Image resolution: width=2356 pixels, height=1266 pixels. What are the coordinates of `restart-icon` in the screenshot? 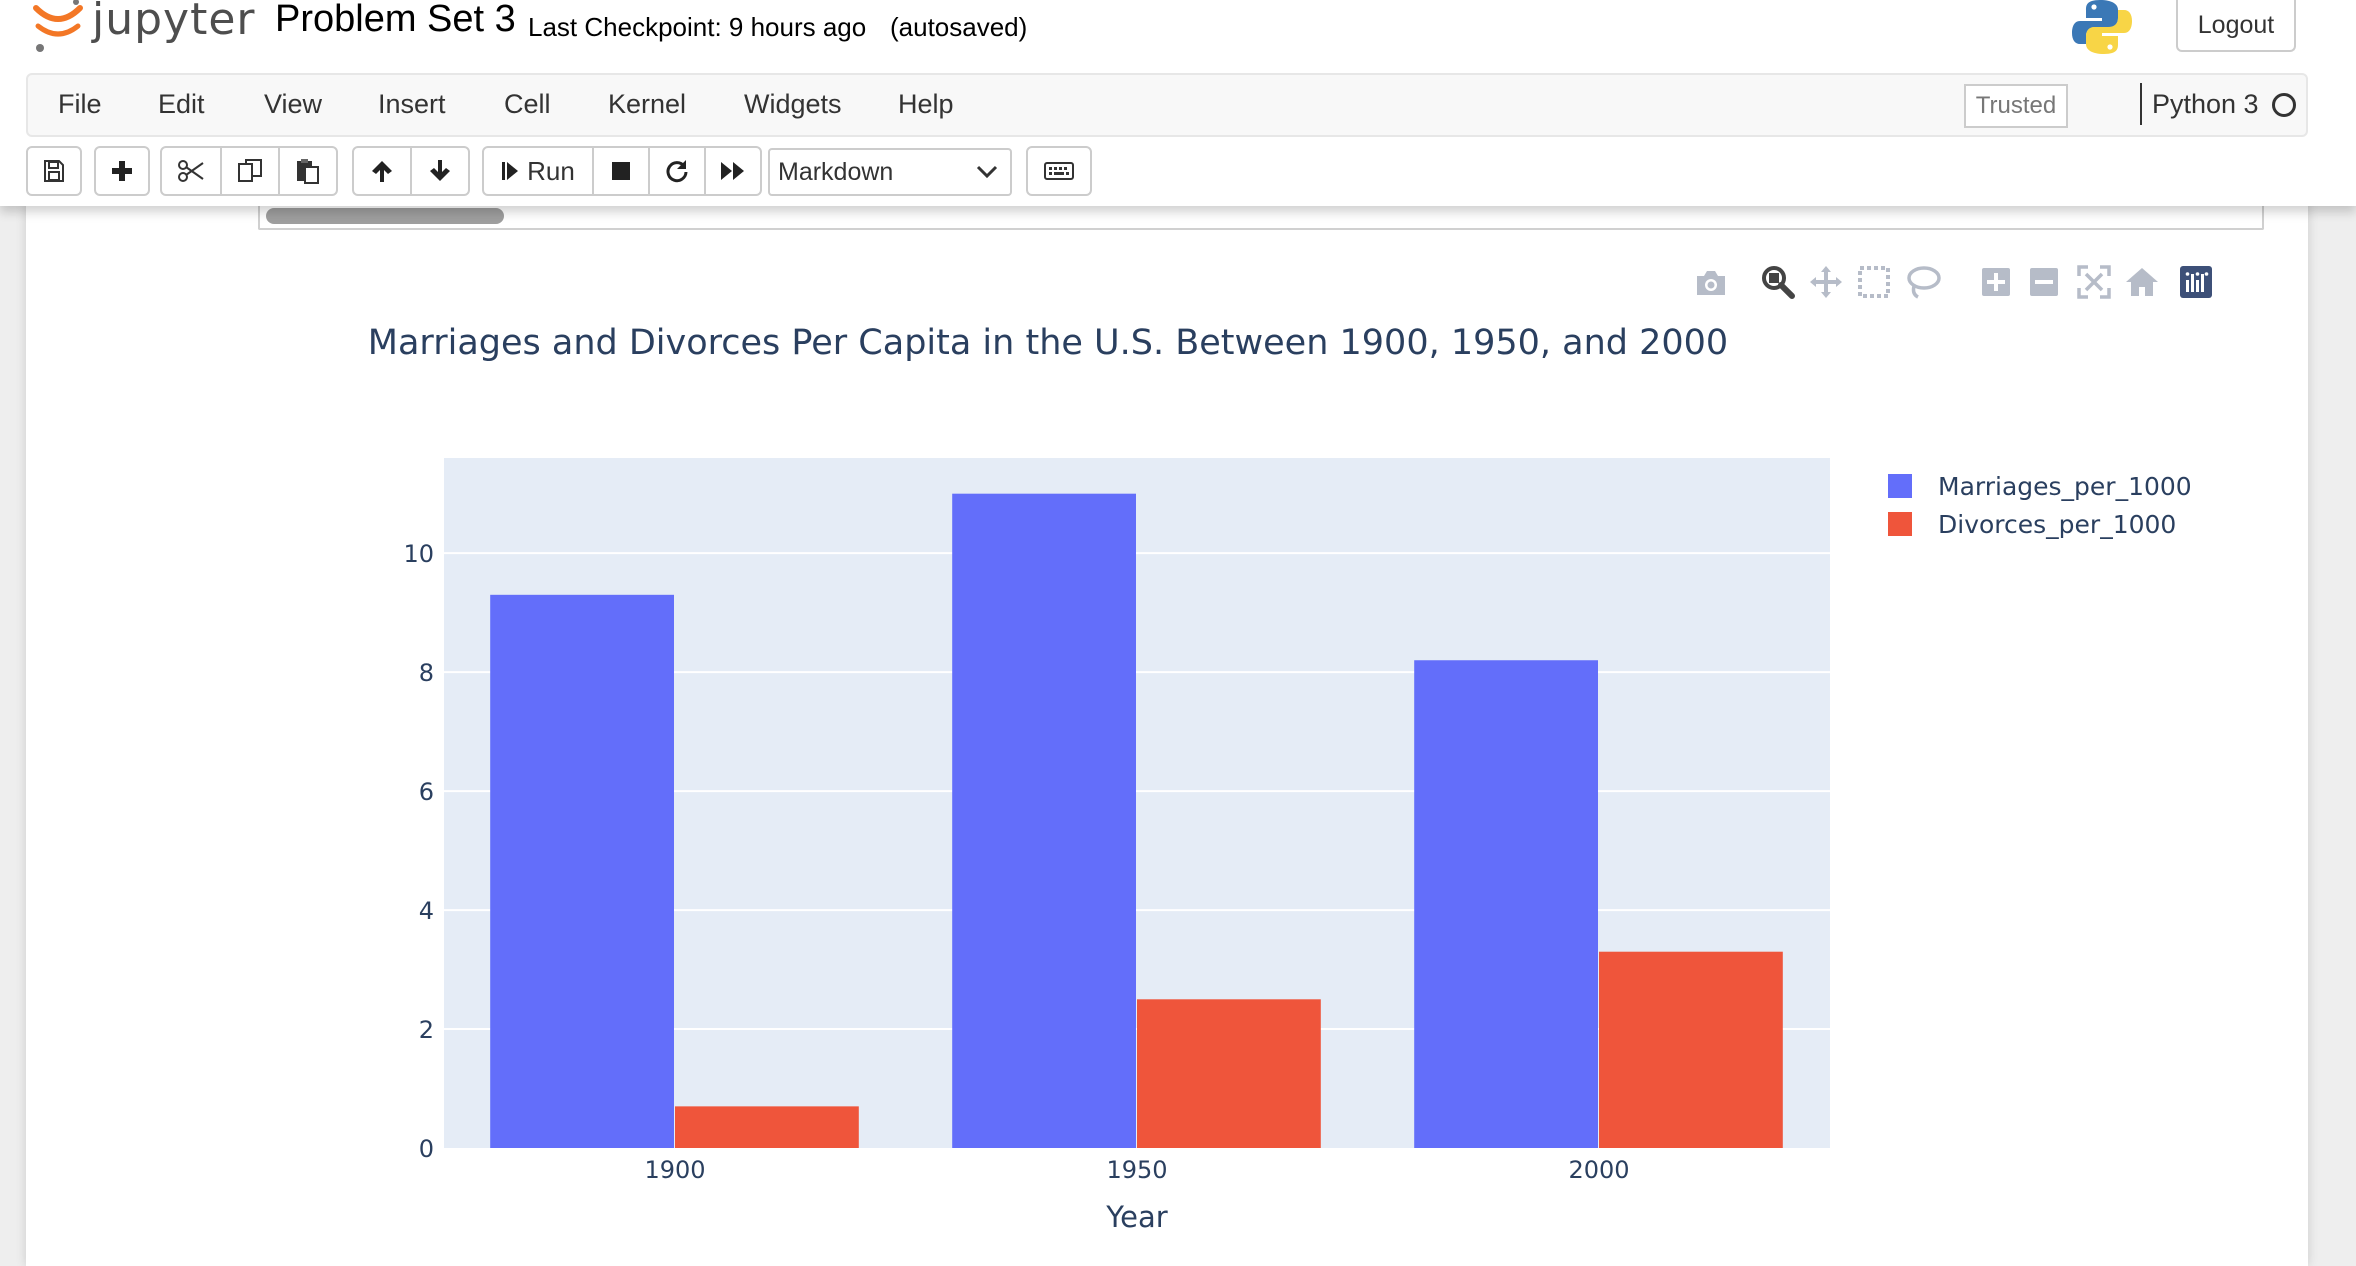 It's located at (677, 171).